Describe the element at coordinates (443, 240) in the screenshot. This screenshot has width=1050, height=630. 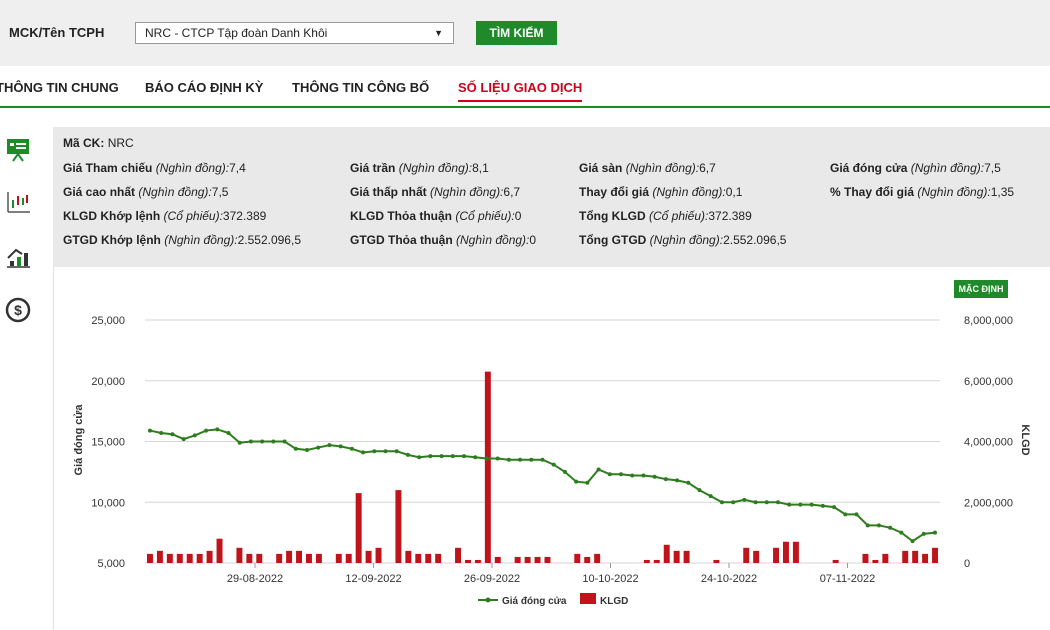
I see `negotiated-value: GTGD Thỏa thuận (Nghìn đồng):0` at that location.